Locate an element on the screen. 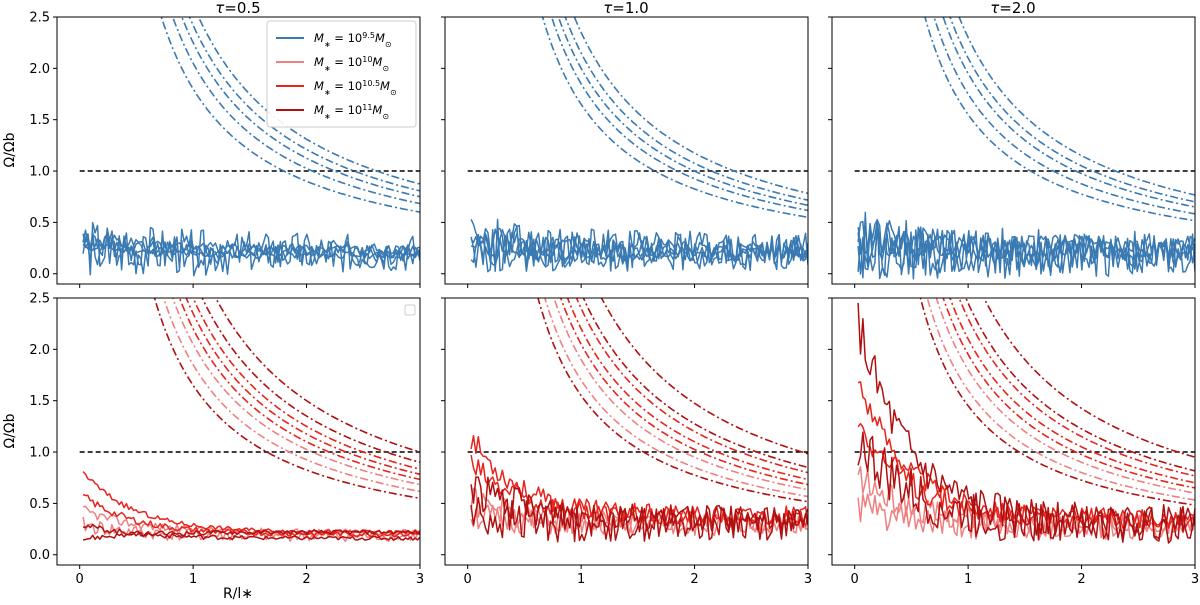 The height and width of the screenshot is (605, 1200). panel-bottom-left is located at coordinates (238, 431).